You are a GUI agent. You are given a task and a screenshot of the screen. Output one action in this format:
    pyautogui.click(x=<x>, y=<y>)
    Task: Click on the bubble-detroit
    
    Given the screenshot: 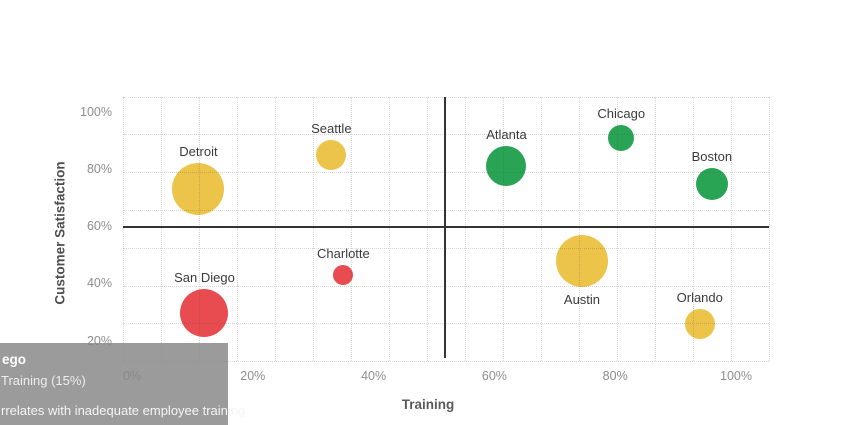 What is the action you would take?
    pyautogui.click(x=198, y=189)
    